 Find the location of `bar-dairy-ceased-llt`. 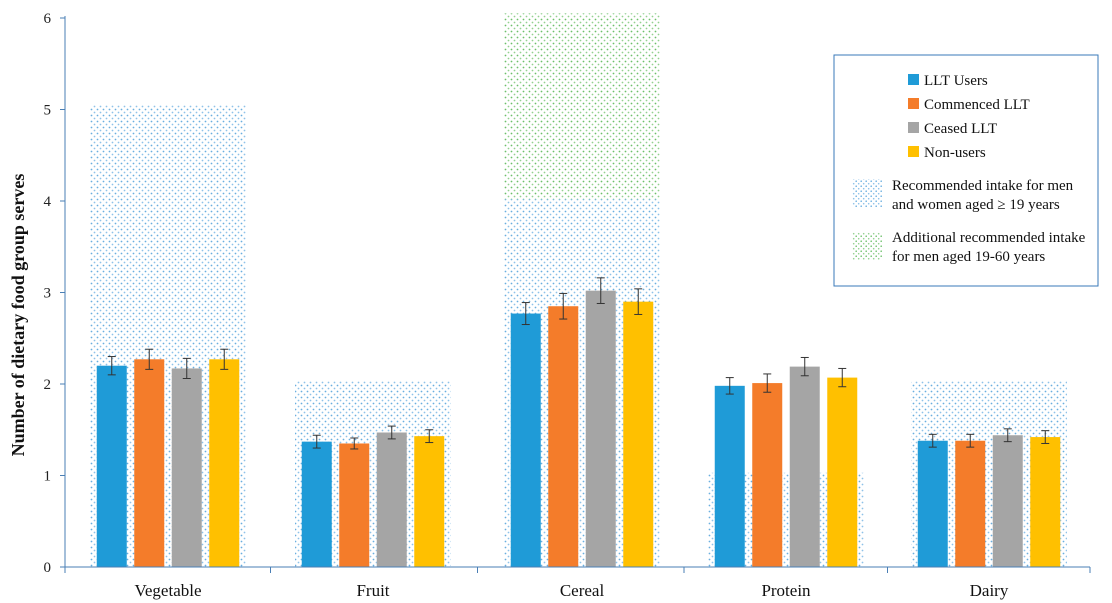

bar-dairy-ceased-llt is located at coordinates (1007, 501).